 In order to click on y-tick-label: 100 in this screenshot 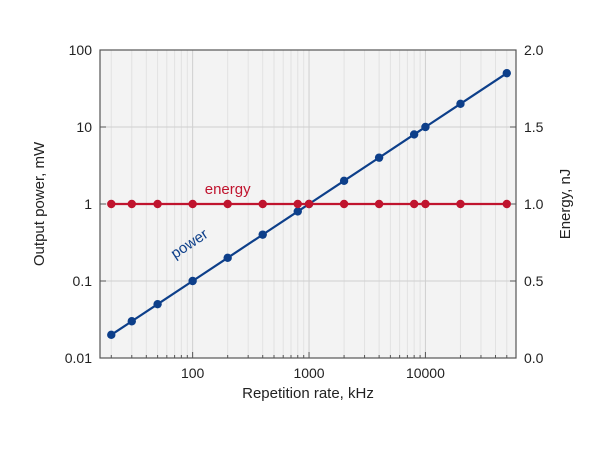, I will do `click(81, 50)`.